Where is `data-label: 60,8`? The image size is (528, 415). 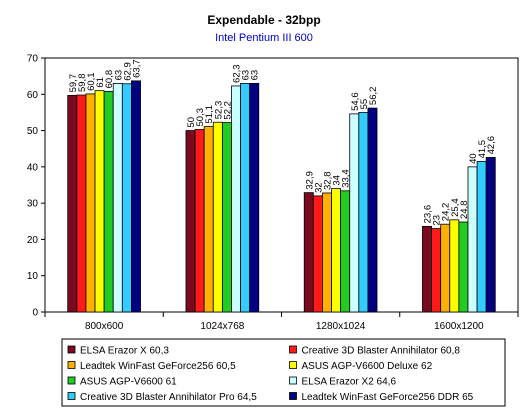 data-label: 60,8 is located at coordinates (109, 79).